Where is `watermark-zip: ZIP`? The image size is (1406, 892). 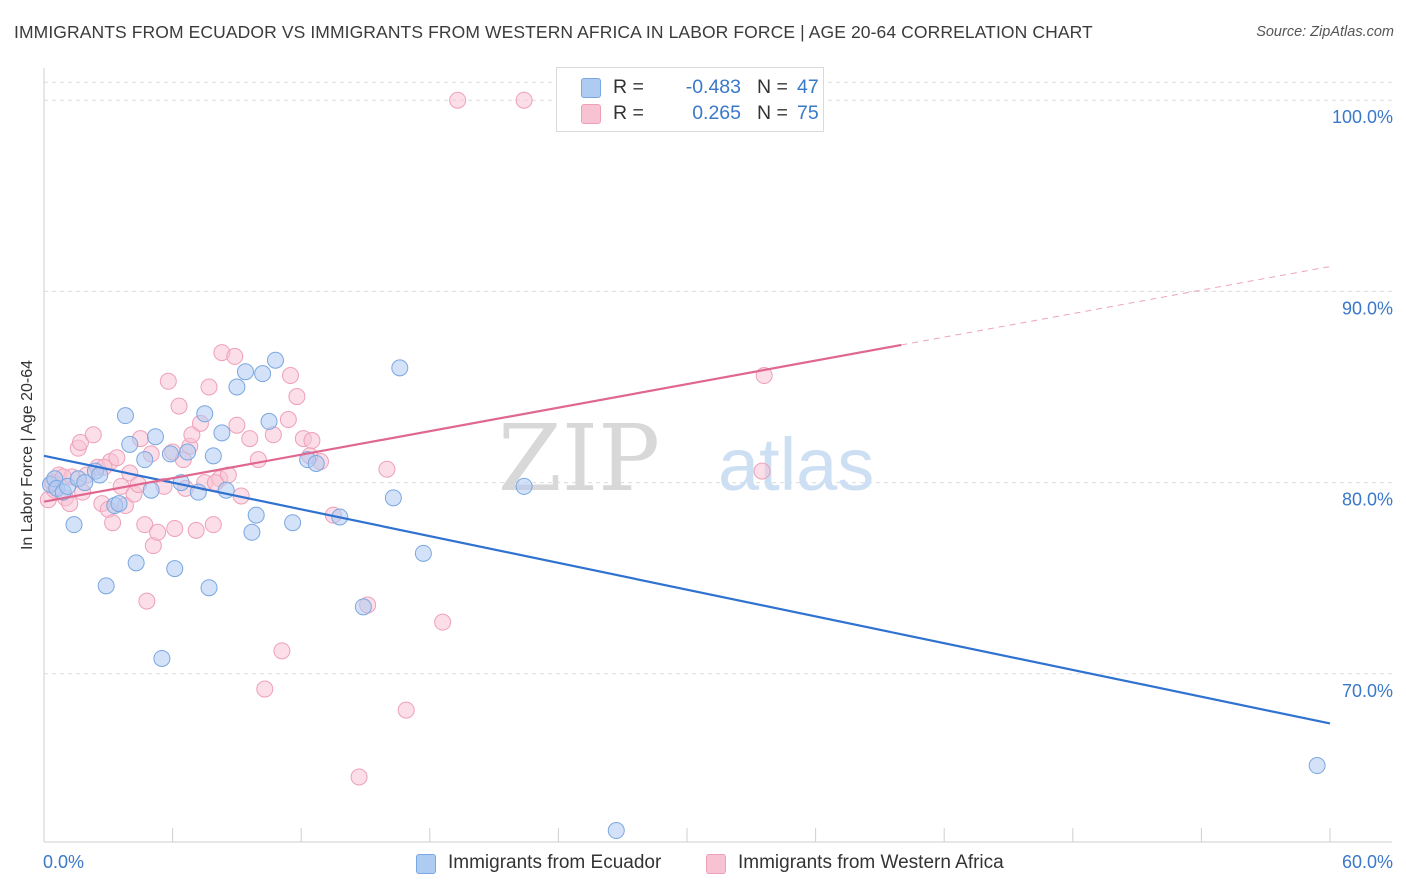 watermark-zip: ZIP is located at coordinates (579, 458).